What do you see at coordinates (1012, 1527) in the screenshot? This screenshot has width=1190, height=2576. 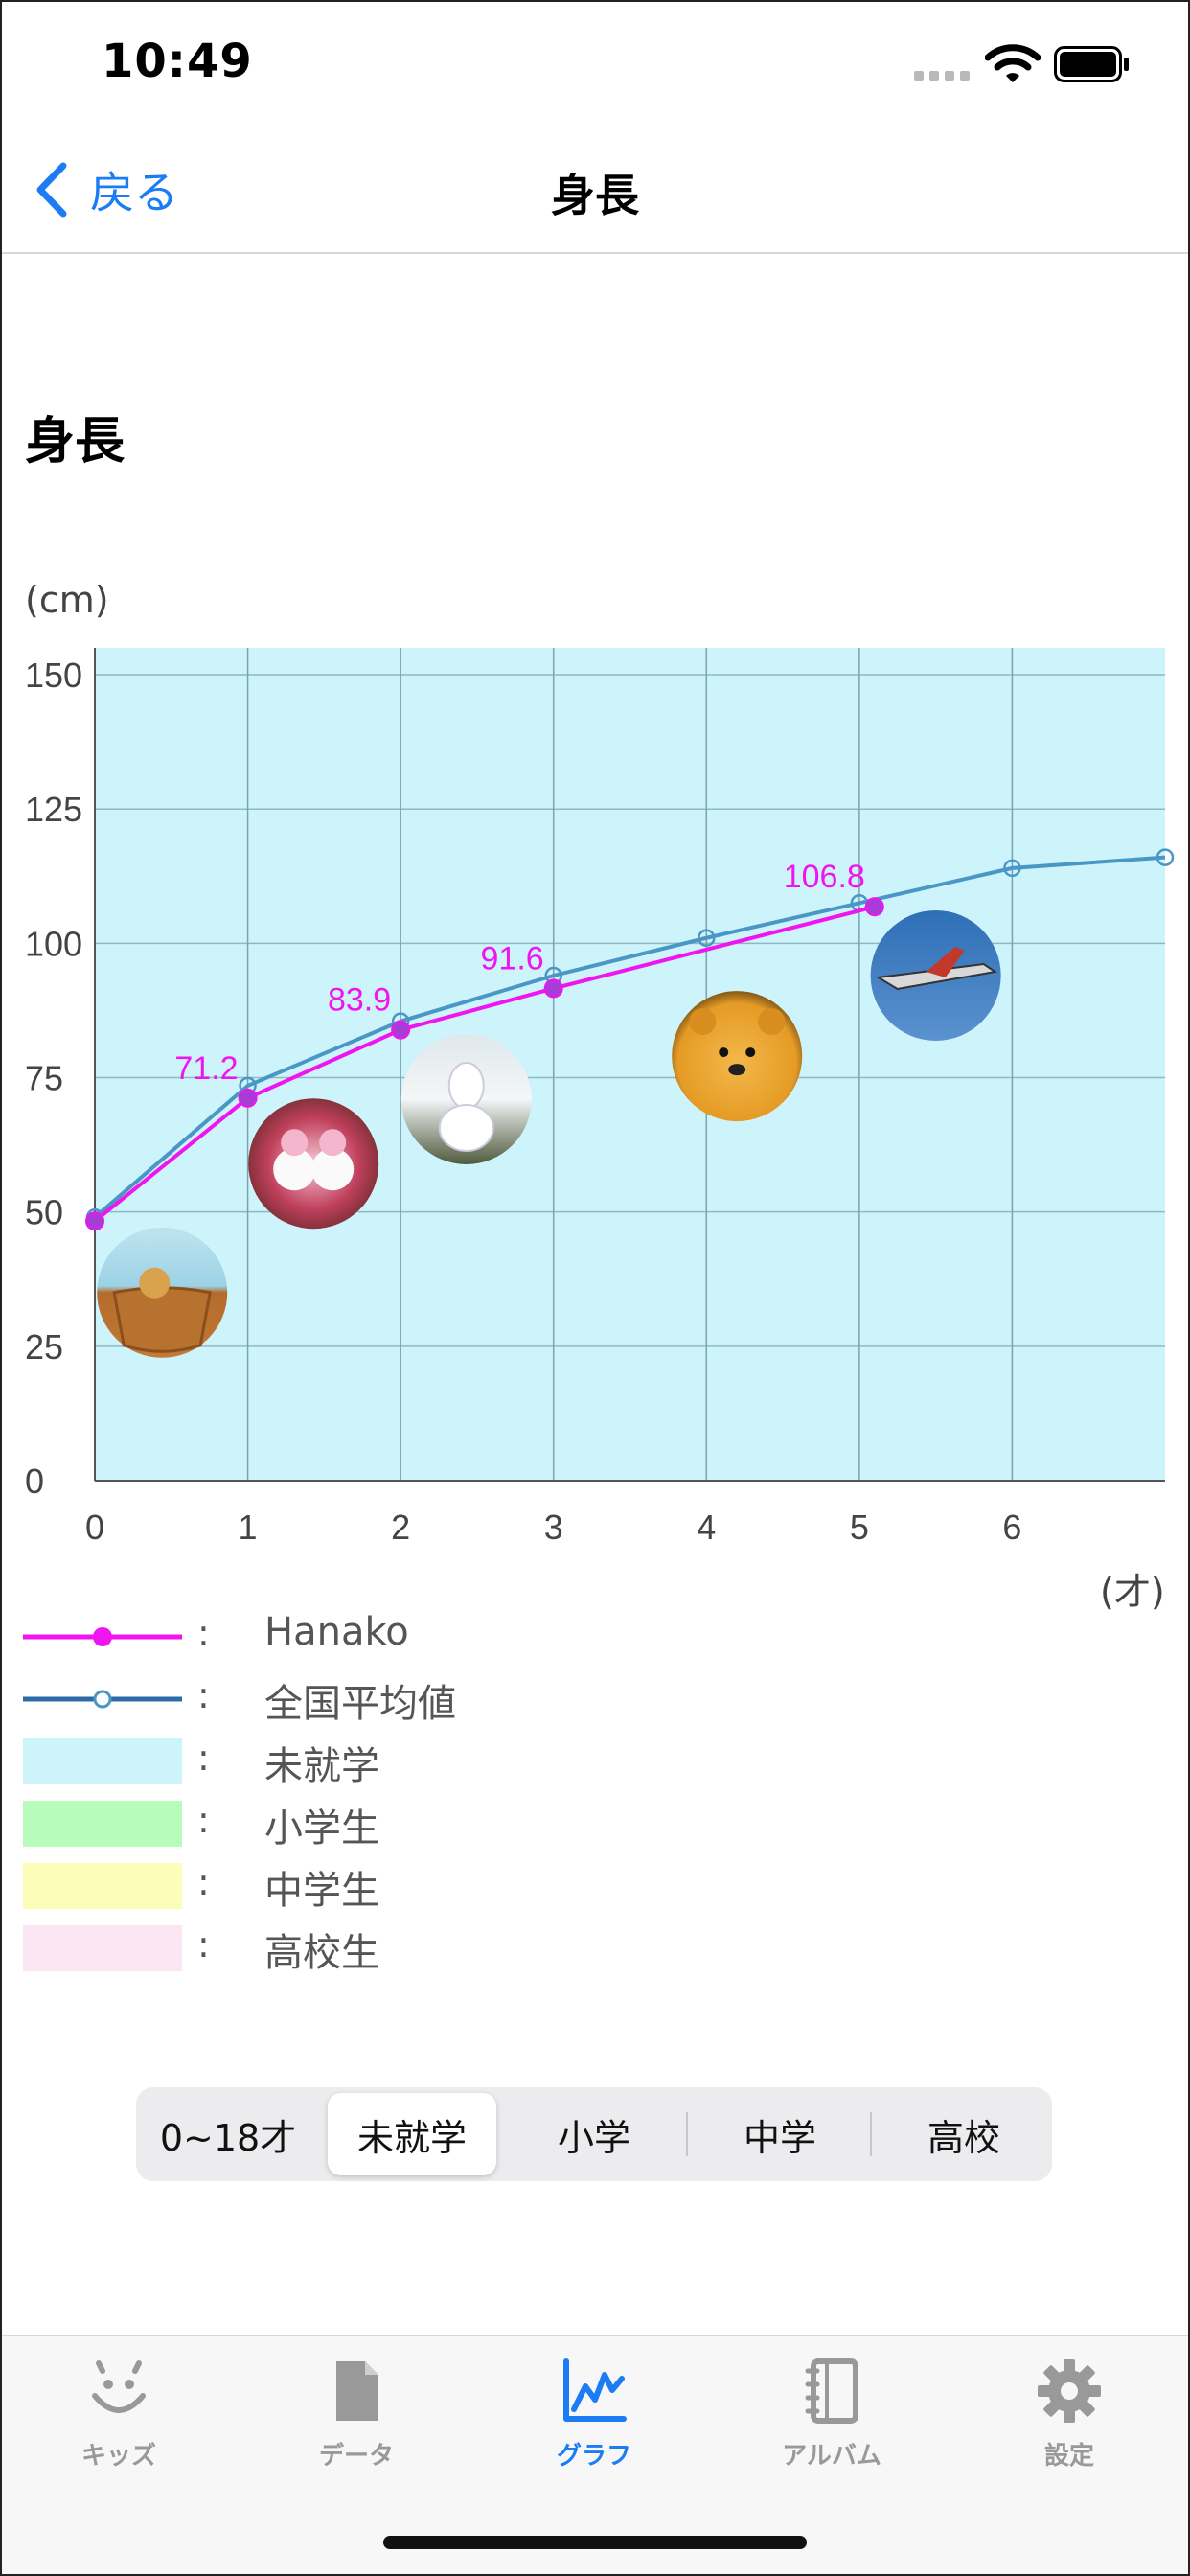 I see `x-tick-label: 6` at bounding box center [1012, 1527].